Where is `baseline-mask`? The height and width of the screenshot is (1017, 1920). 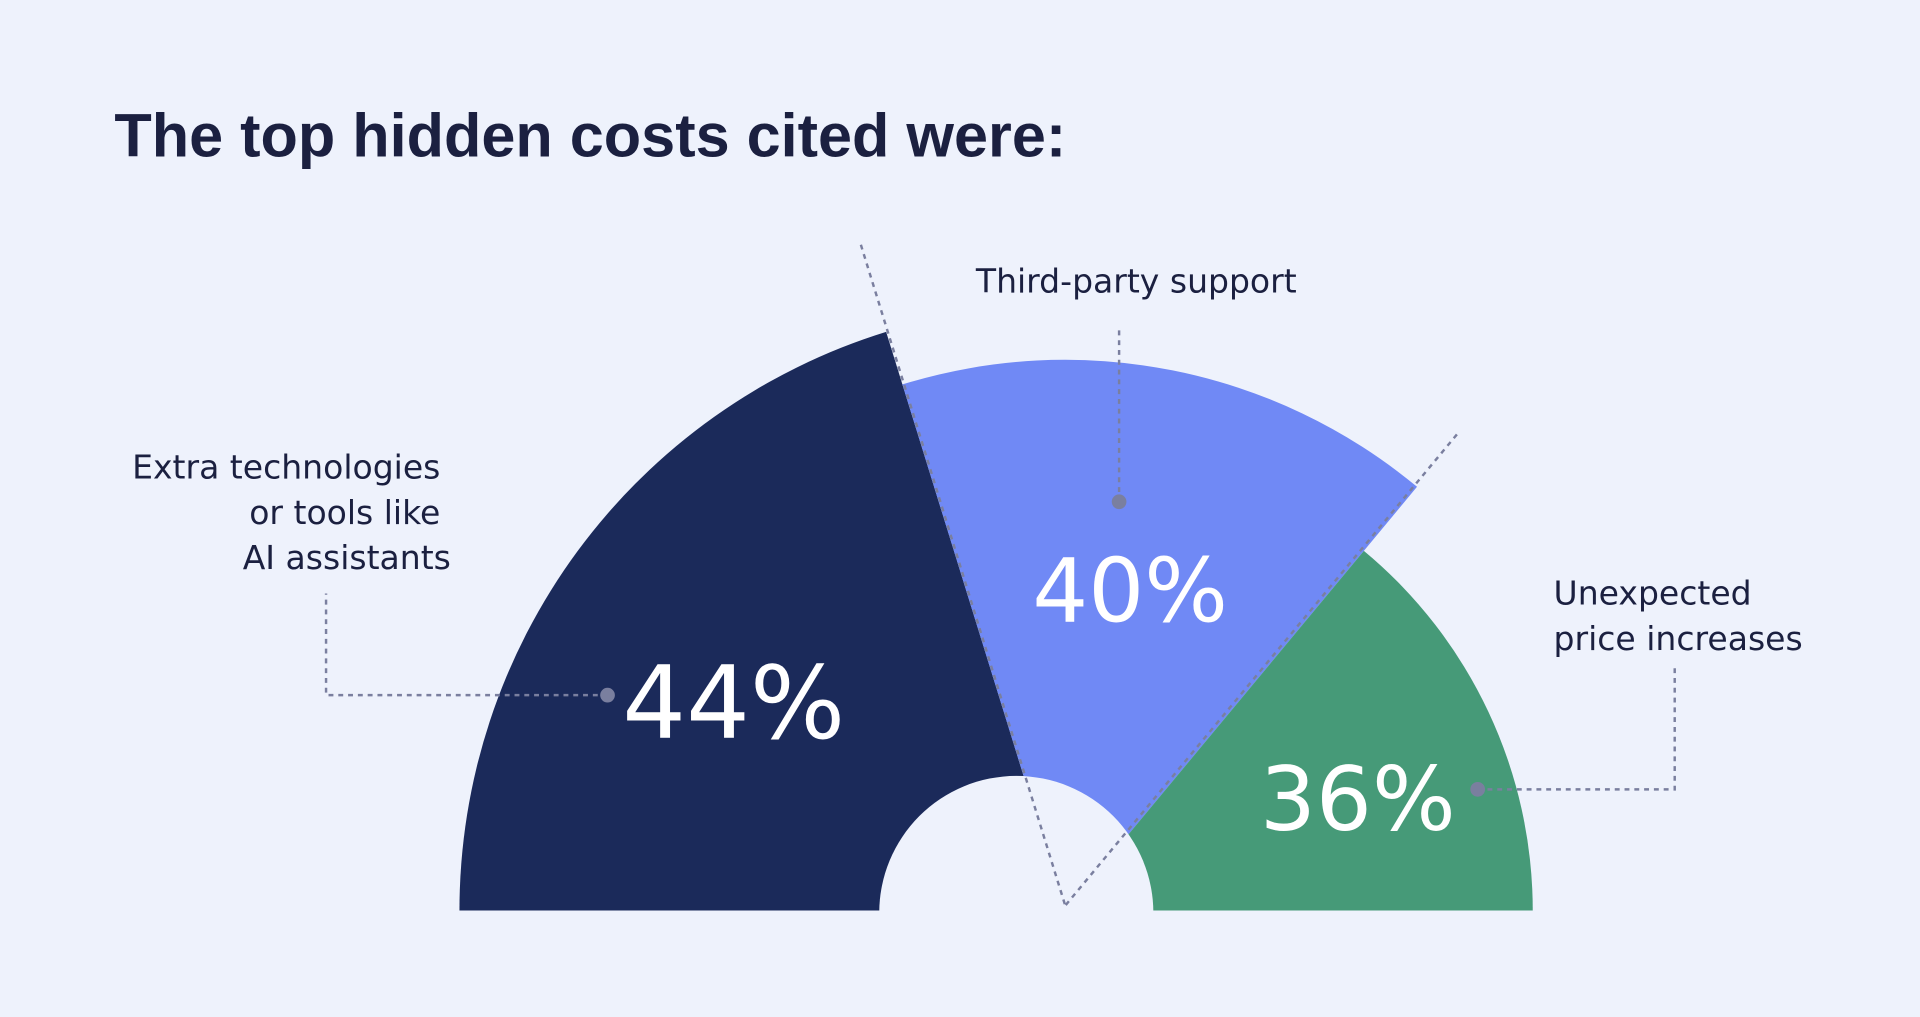
baseline-mask is located at coordinates (979, 947).